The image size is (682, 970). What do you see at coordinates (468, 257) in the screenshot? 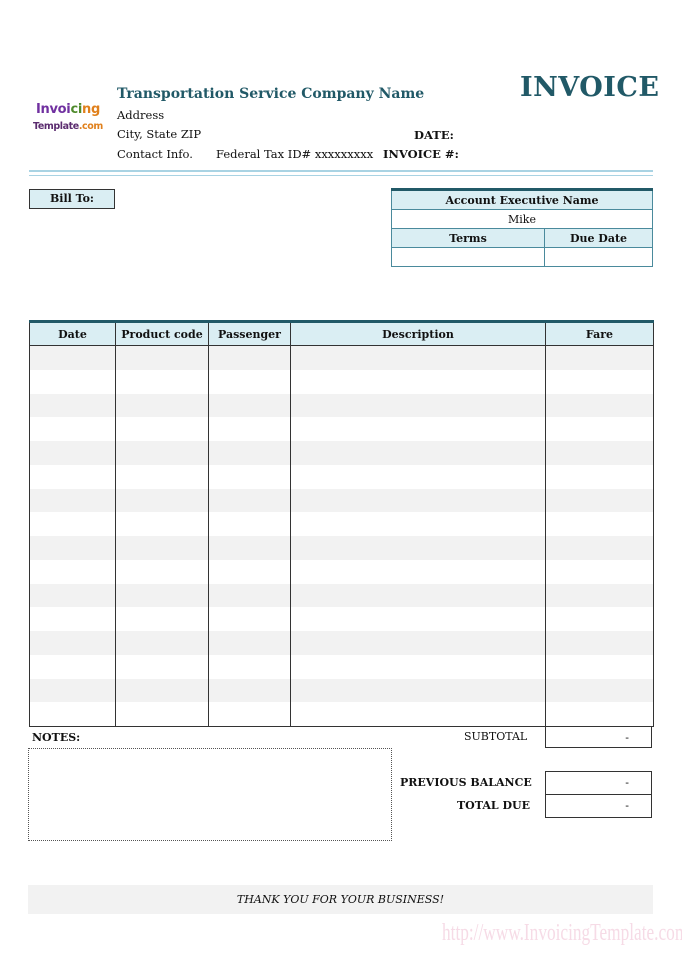
I see `terms-value` at bounding box center [468, 257].